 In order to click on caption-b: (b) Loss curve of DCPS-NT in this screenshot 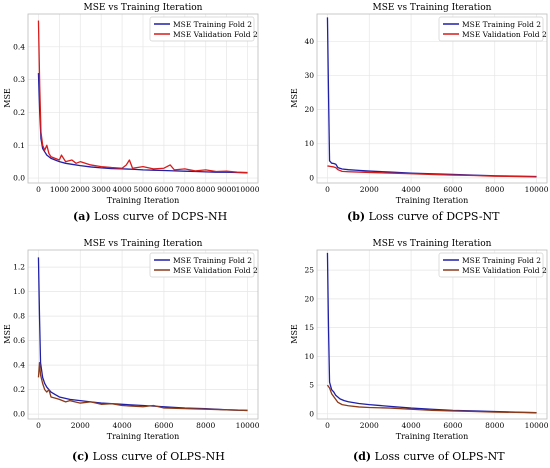, I will do `click(423, 216)`.